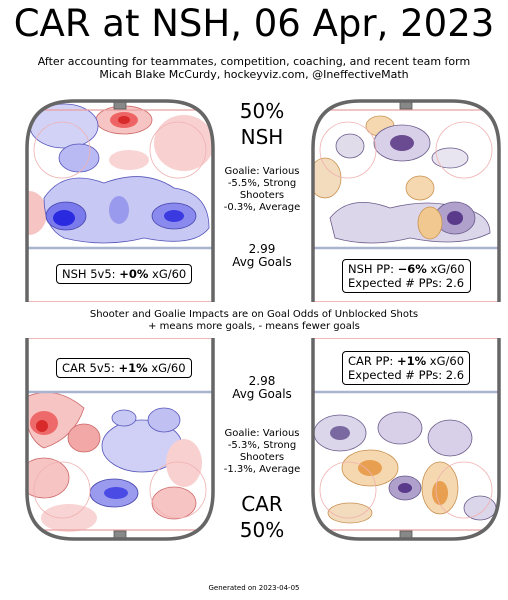  Describe the element at coordinates (412, 269) in the screenshot. I see `nsh-pp-value: −6%` at that location.